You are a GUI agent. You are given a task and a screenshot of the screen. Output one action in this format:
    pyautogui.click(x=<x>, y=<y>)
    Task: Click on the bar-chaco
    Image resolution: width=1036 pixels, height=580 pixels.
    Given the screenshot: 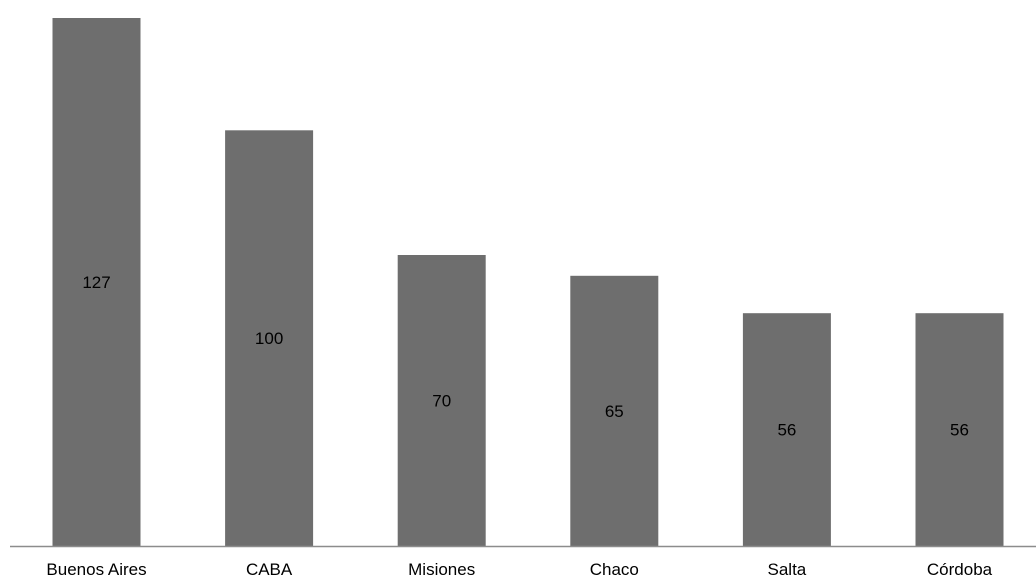 What is the action you would take?
    pyautogui.click(x=614, y=410)
    